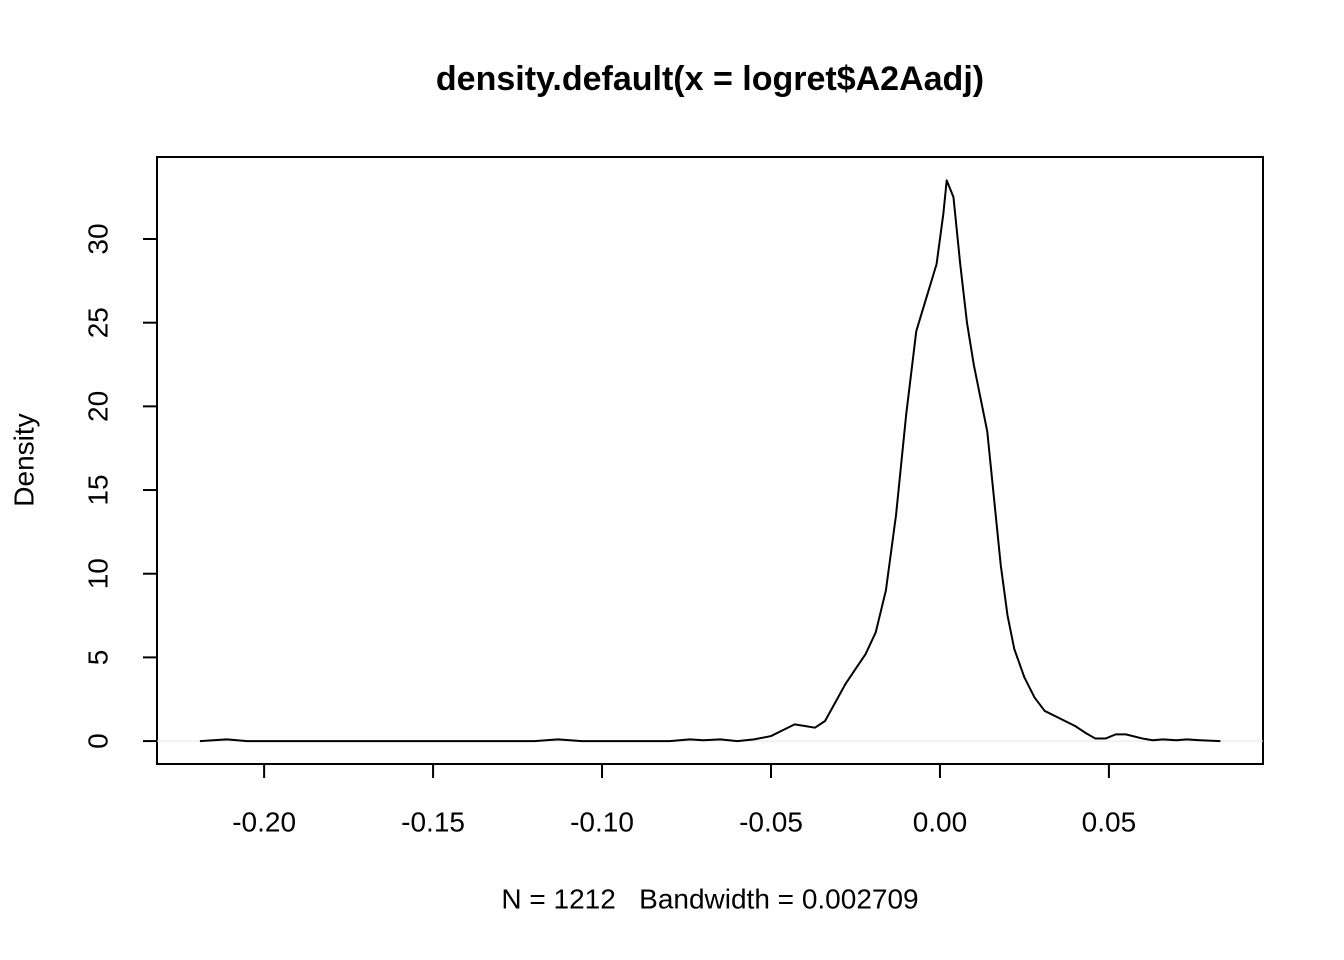 Image resolution: width=1344 pixels, height=960 pixels. I want to click on x-tick-label: -0.15, so click(433, 821).